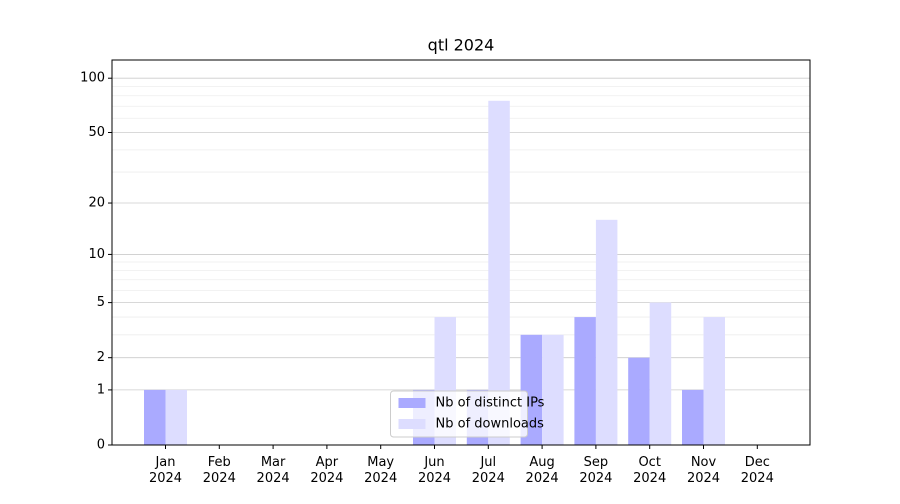 The height and width of the screenshot is (504, 900). I want to click on x-tick-label: May 2024, so click(380, 470).